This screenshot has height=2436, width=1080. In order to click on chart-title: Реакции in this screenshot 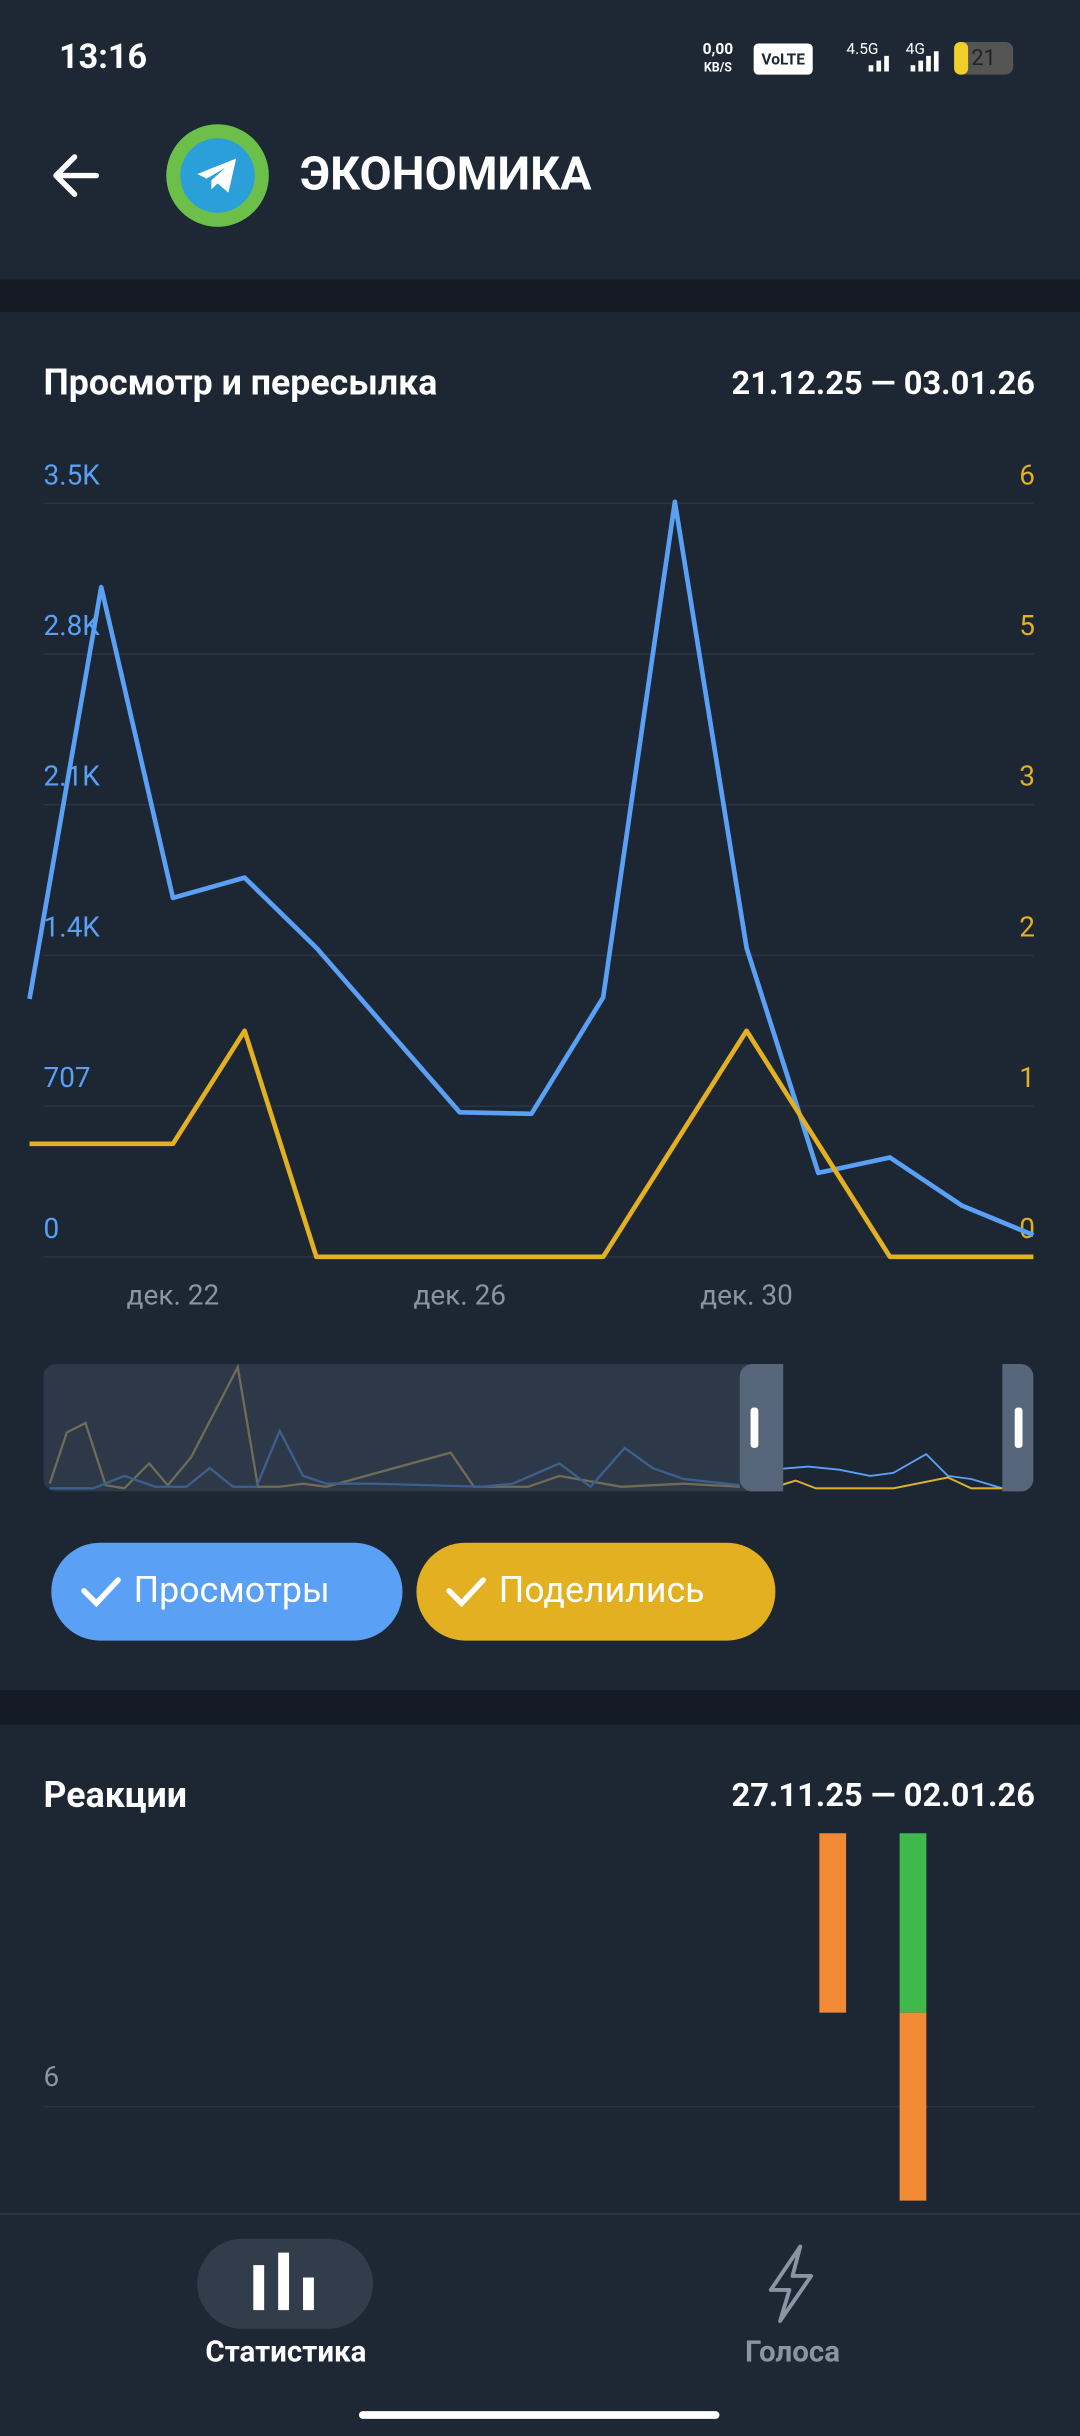, I will do `click(116, 1795)`.